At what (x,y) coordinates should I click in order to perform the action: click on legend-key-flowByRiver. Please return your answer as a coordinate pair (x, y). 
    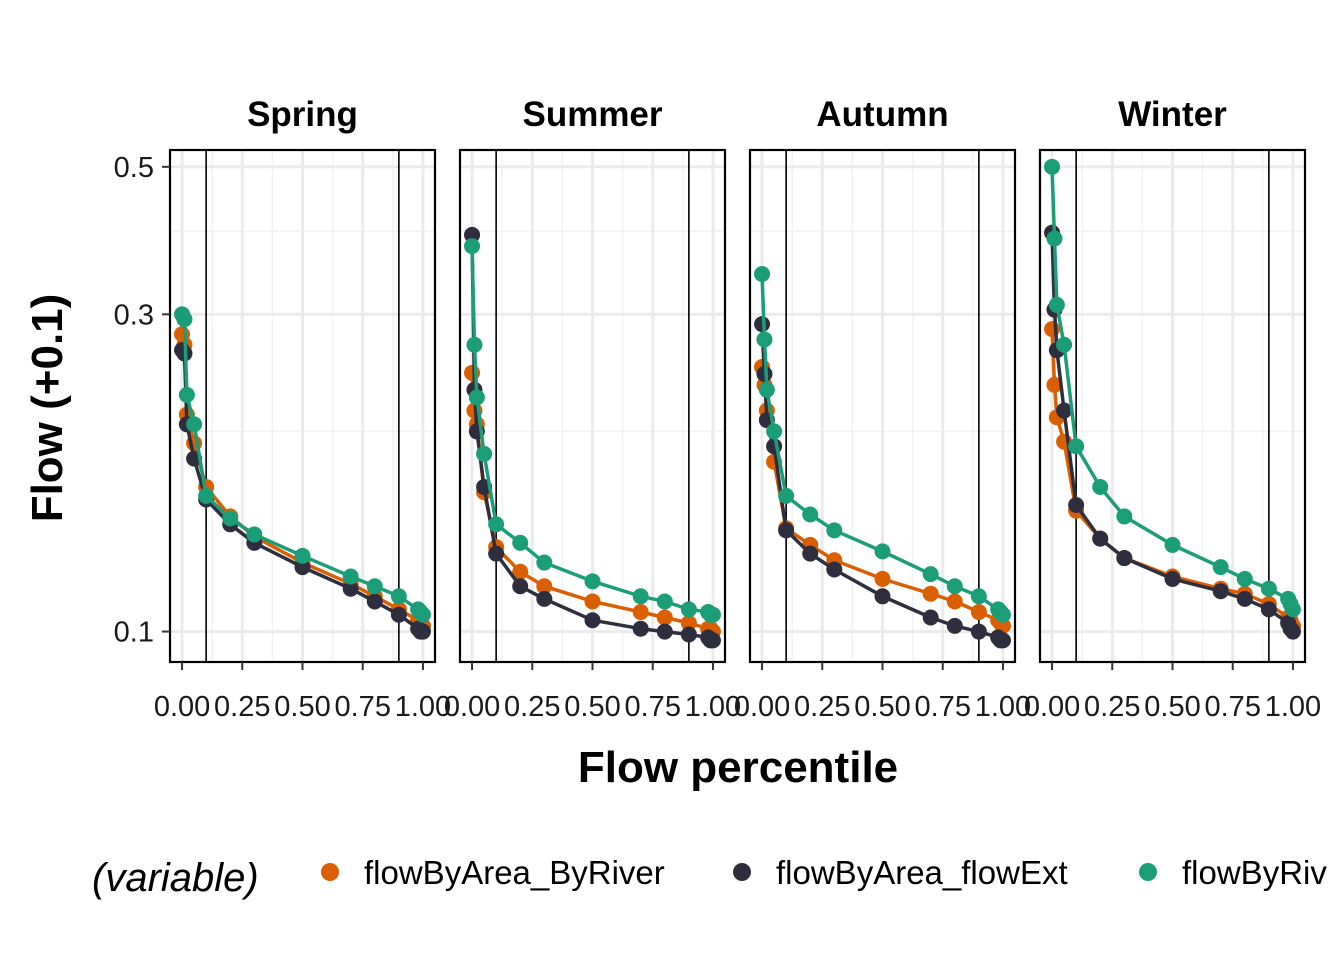
    Looking at the image, I should click on (1148, 872).